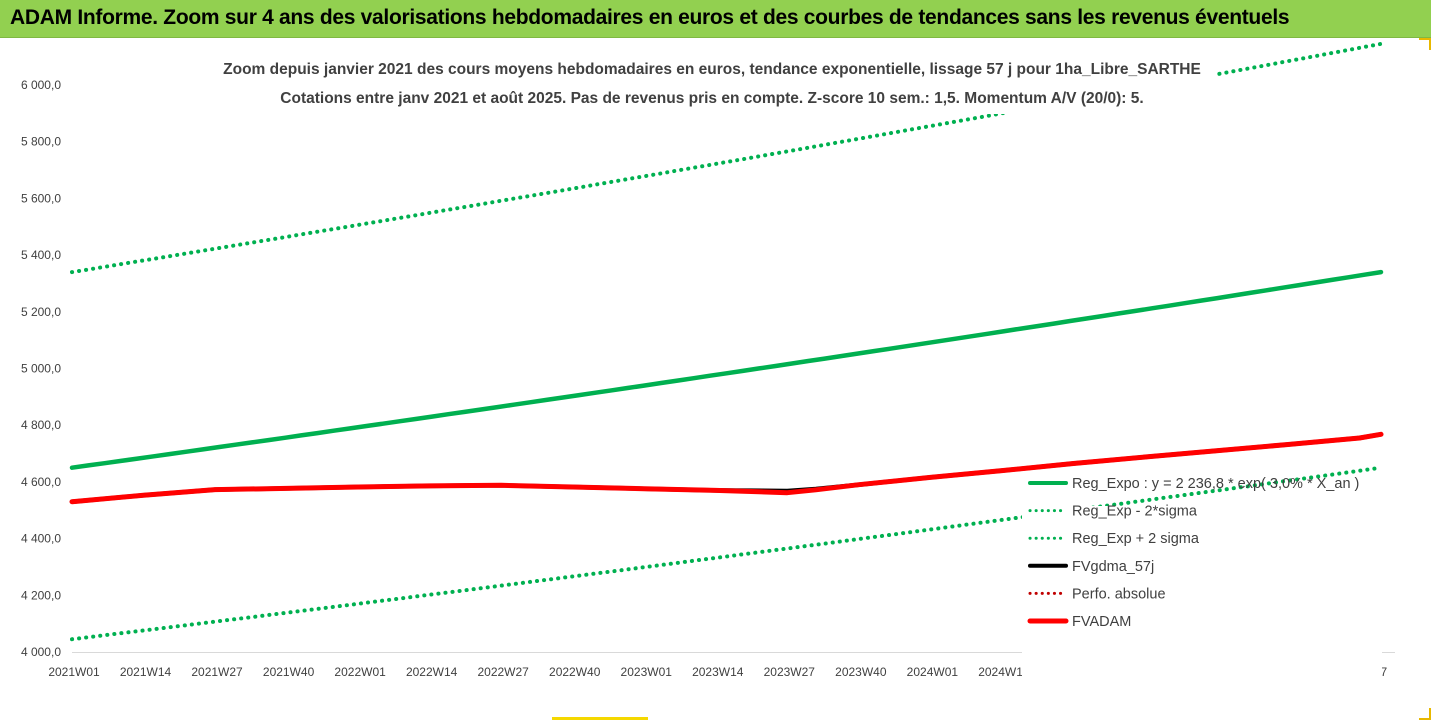  What do you see at coordinates (1101, 622) in the screenshot?
I see `legend-label: FVADAM` at bounding box center [1101, 622].